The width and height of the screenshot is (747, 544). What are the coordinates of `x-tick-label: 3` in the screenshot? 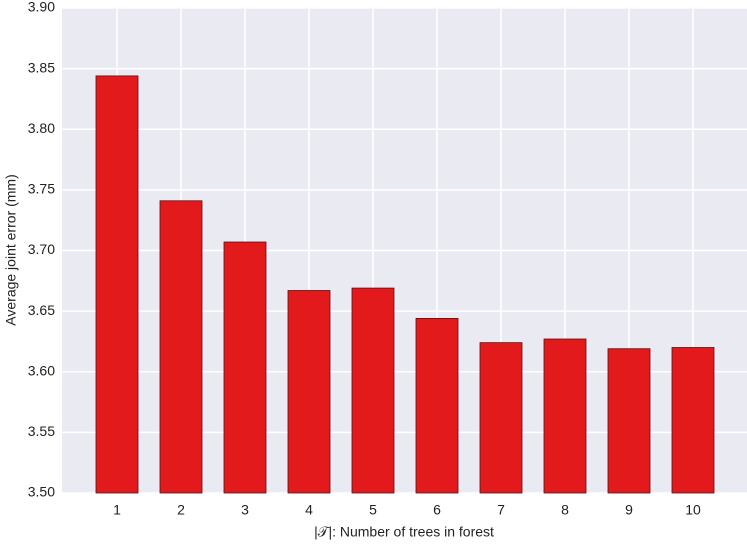 It's located at (245, 510).